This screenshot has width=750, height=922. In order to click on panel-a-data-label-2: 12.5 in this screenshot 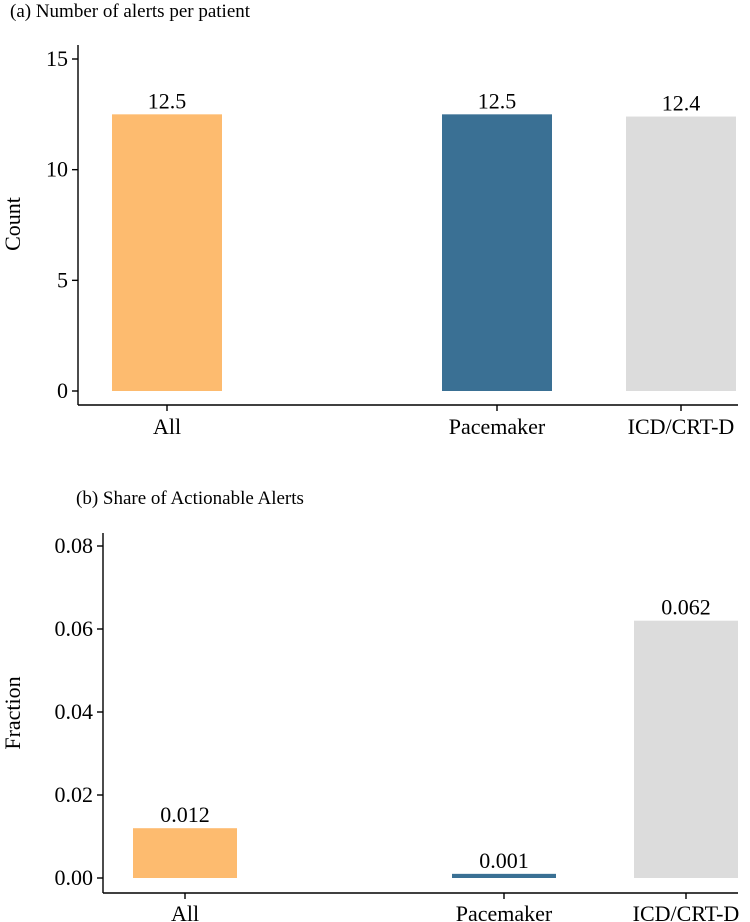, I will do `click(497, 100)`.